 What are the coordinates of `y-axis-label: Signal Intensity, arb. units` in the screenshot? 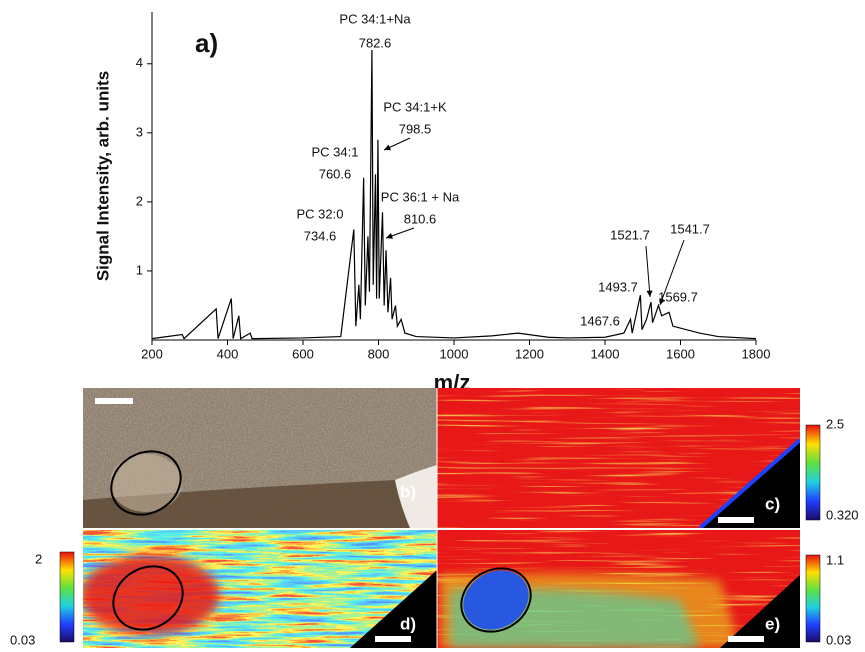 It's located at (102, 176).